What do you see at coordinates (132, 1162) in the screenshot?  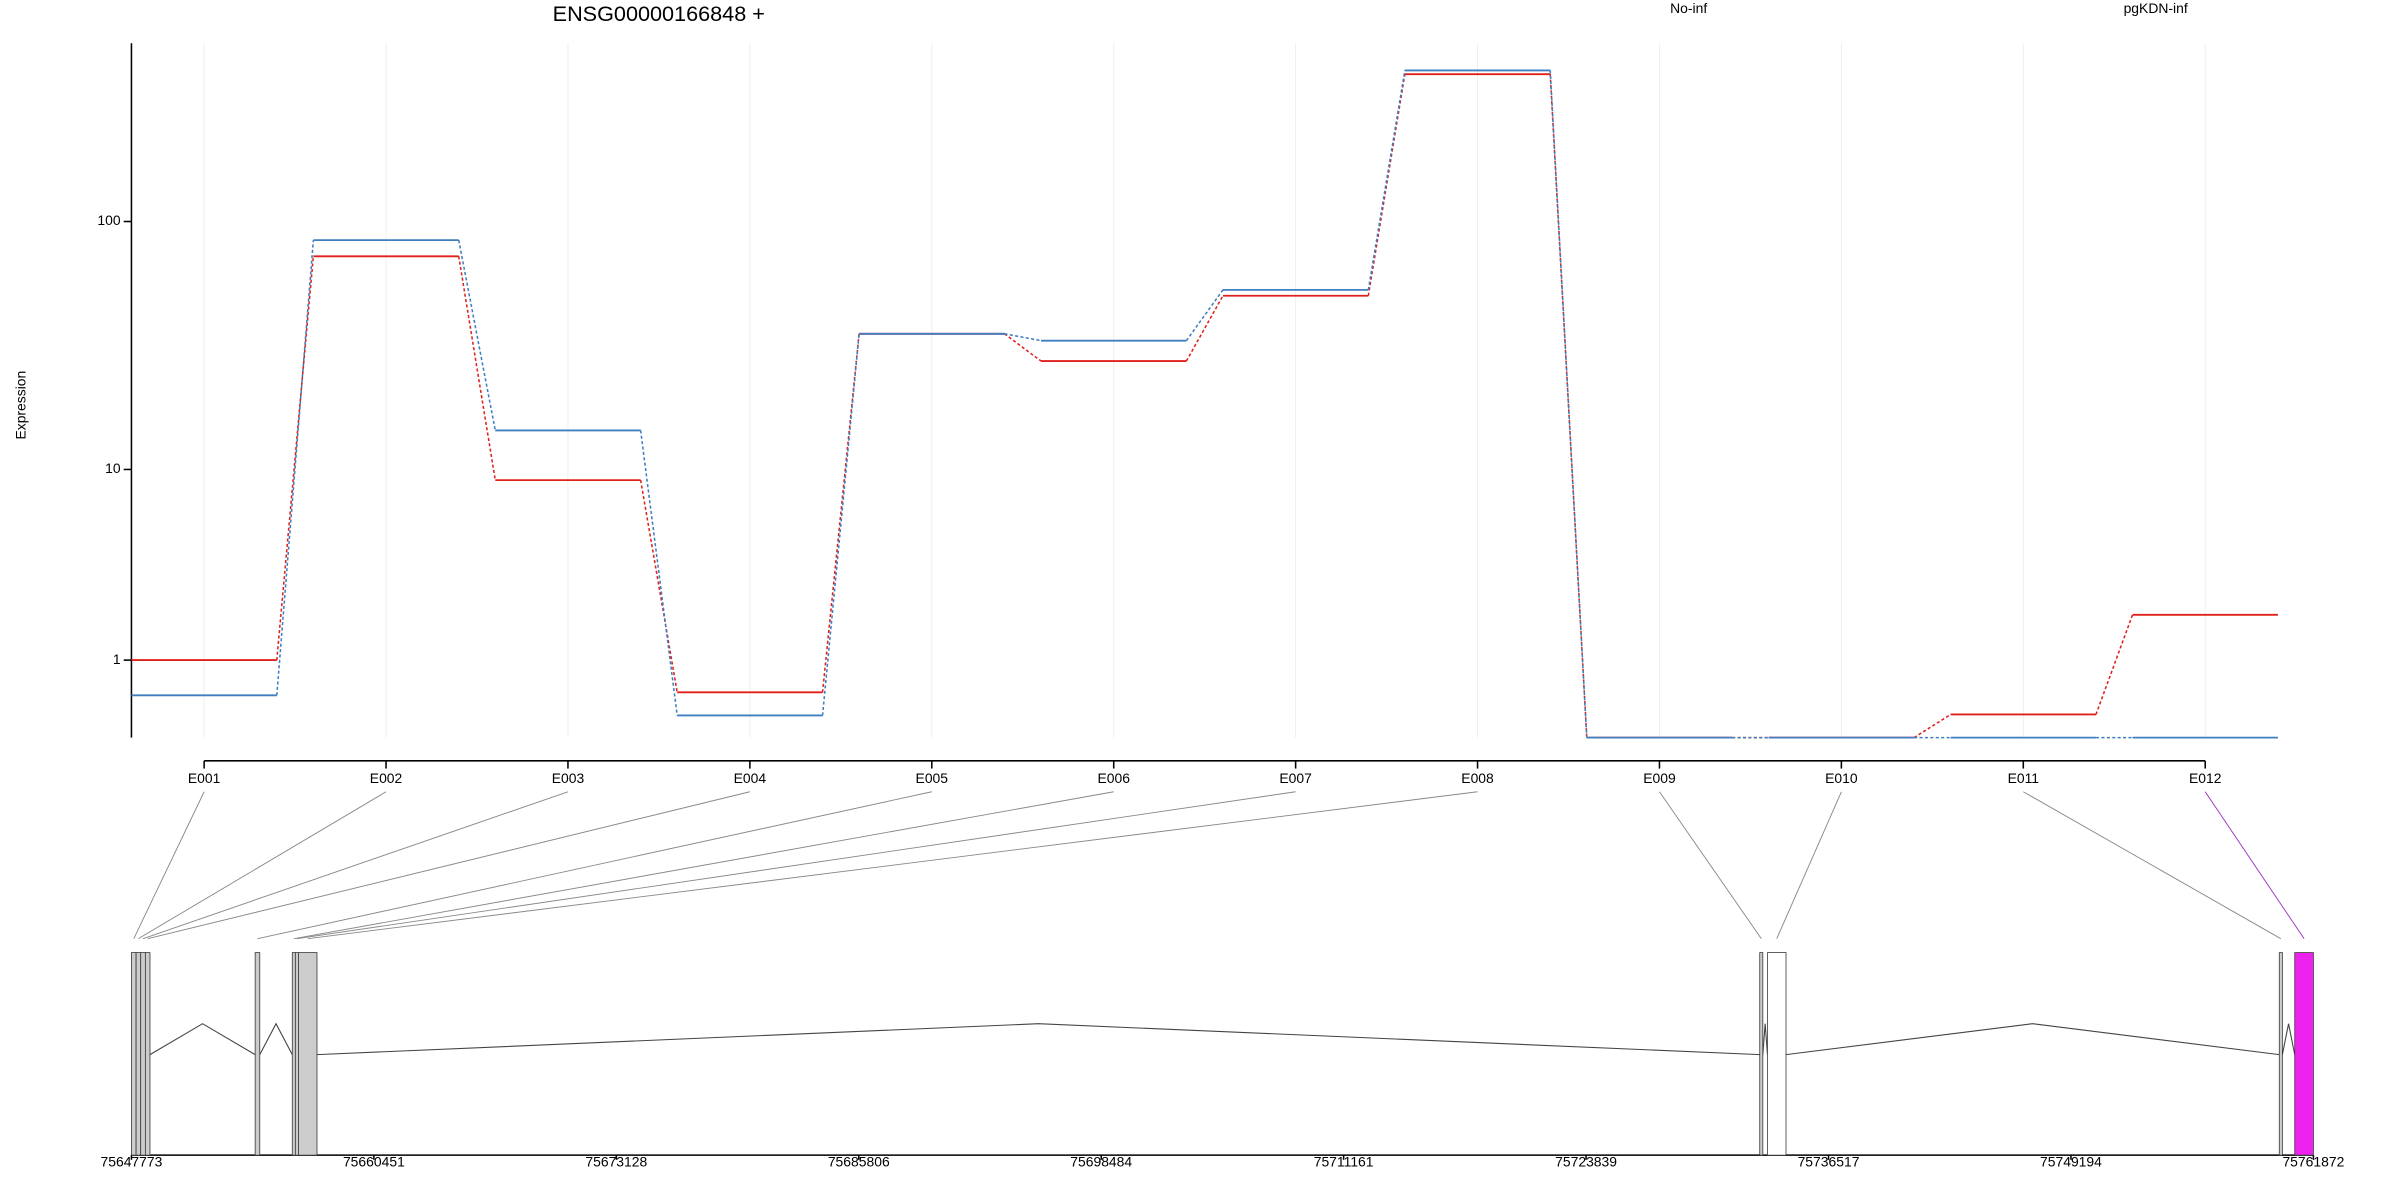 I see `genome-tick-label: 75647773` at bounding box center [132, 1162].